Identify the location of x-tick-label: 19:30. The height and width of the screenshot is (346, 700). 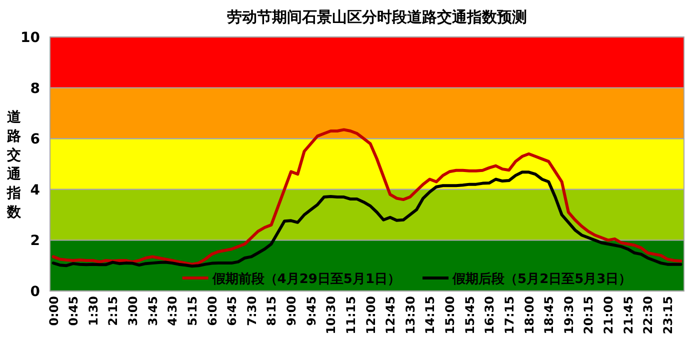
(569, 315).